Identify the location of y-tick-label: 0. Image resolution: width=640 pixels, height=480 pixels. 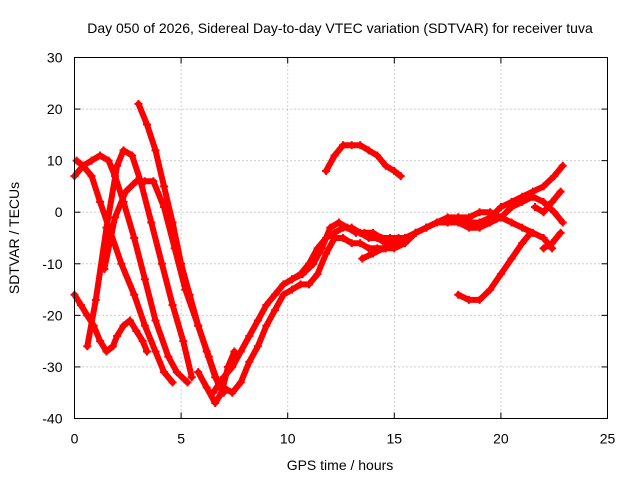
(59, 212).